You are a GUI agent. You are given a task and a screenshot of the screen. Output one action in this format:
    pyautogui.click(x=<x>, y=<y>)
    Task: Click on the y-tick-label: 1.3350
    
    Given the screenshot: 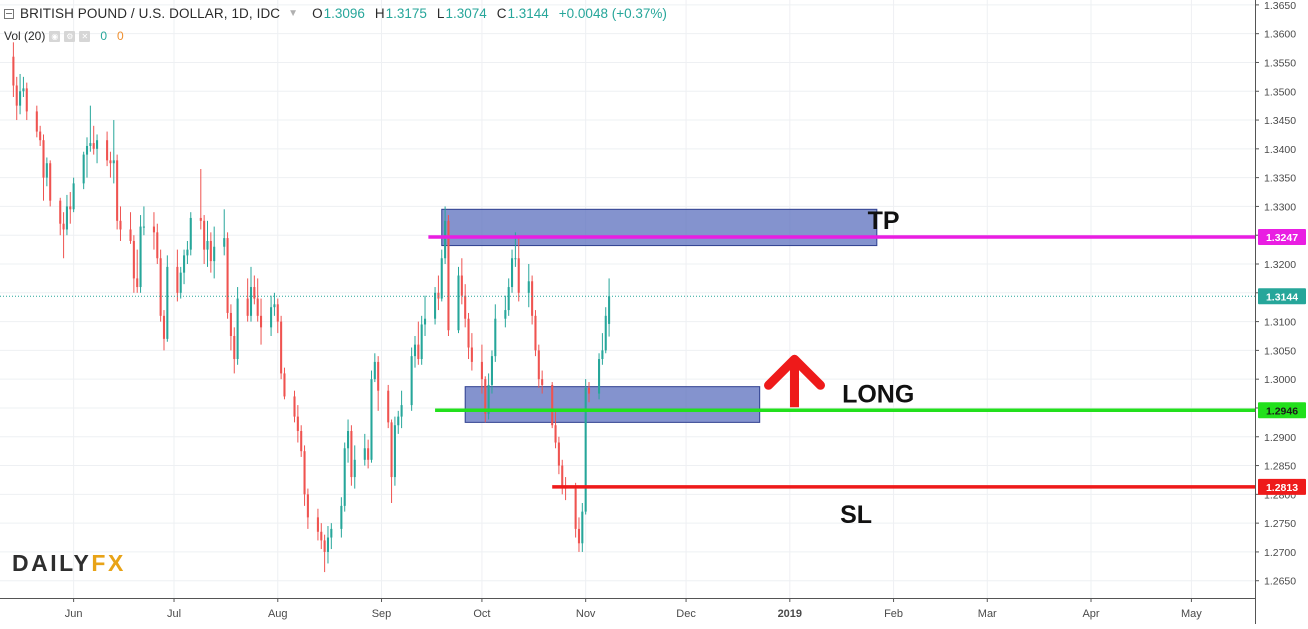 What is the action you would take?
    pyautogui.click(x=1280, y=179)
    